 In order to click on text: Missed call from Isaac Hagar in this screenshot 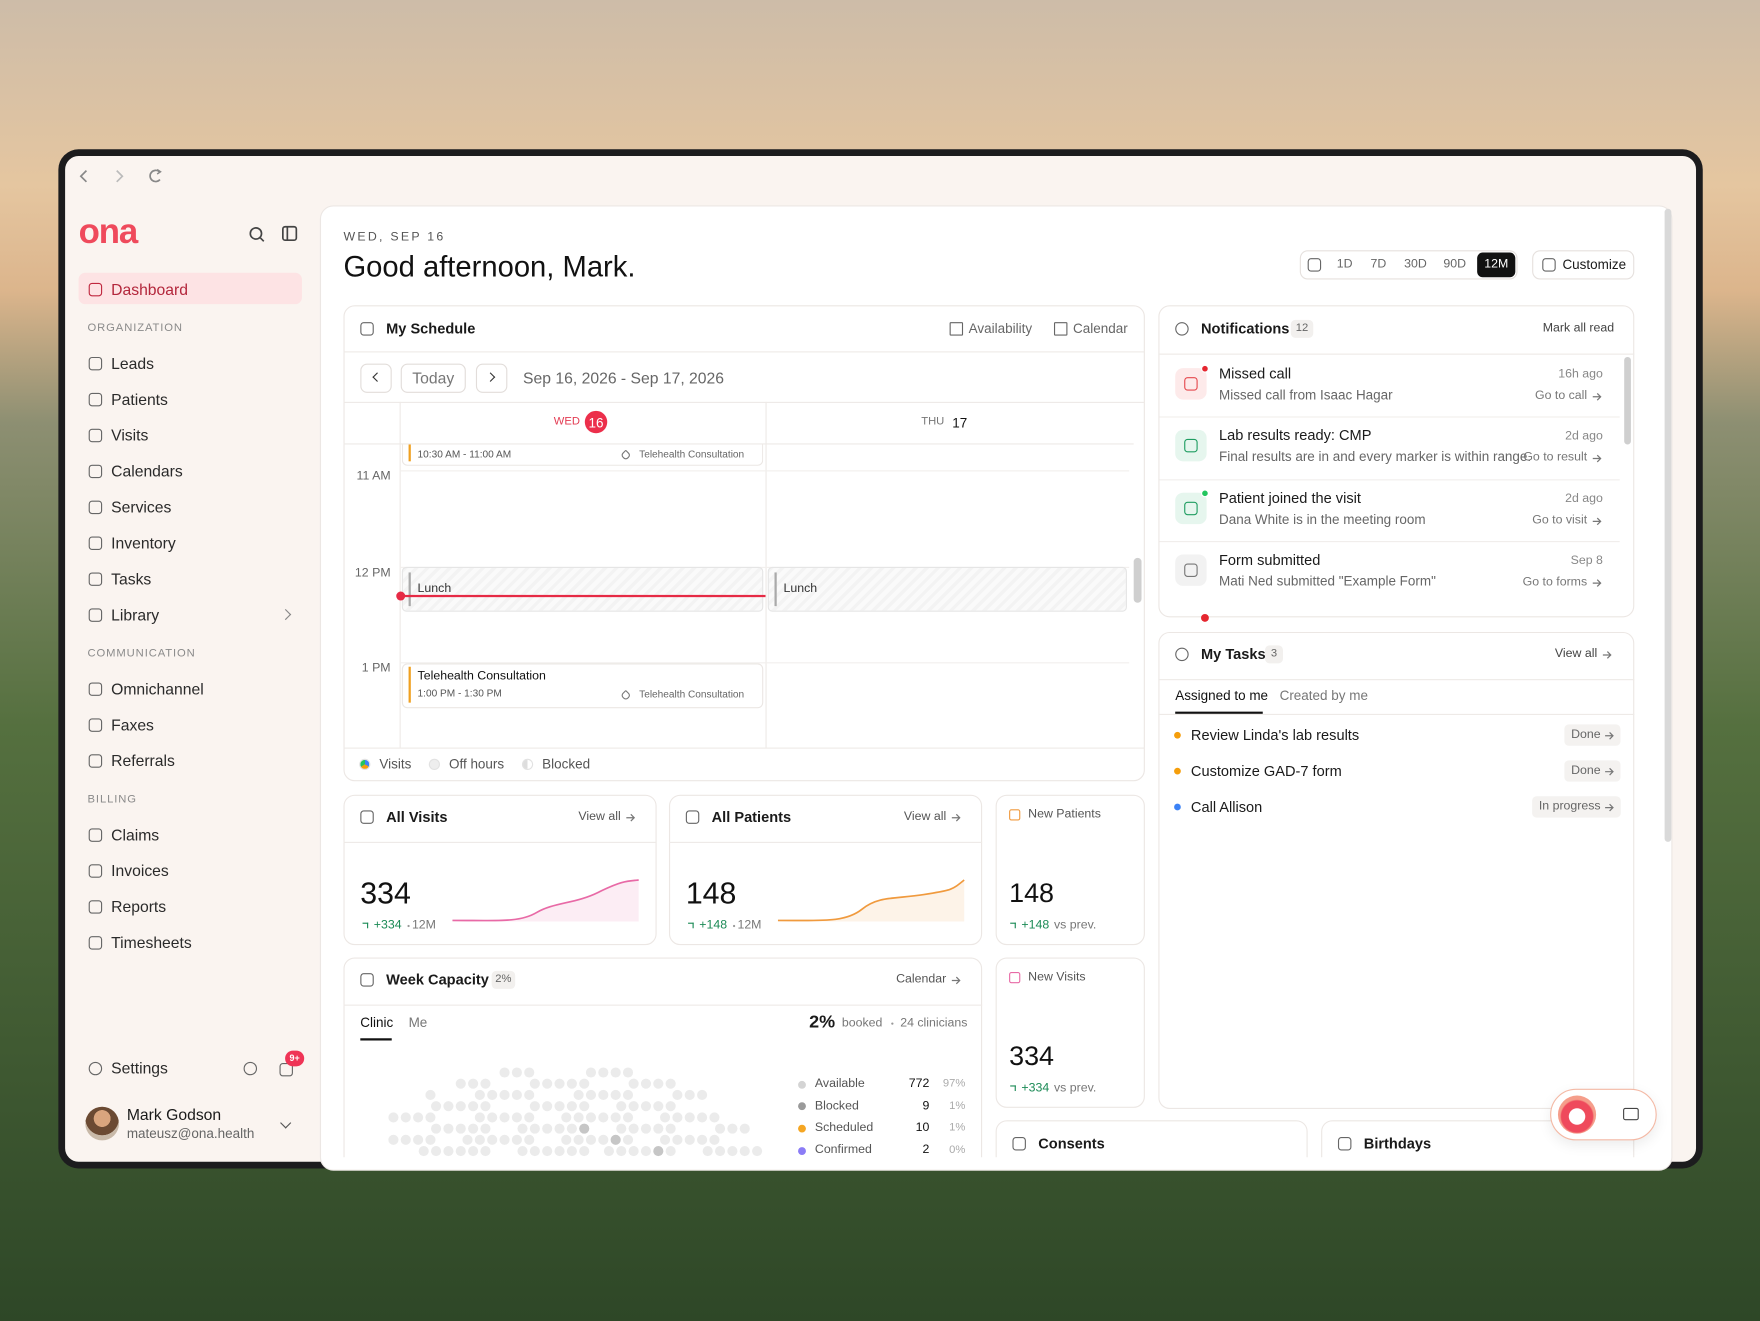, I will do `click(1305, 395)`.